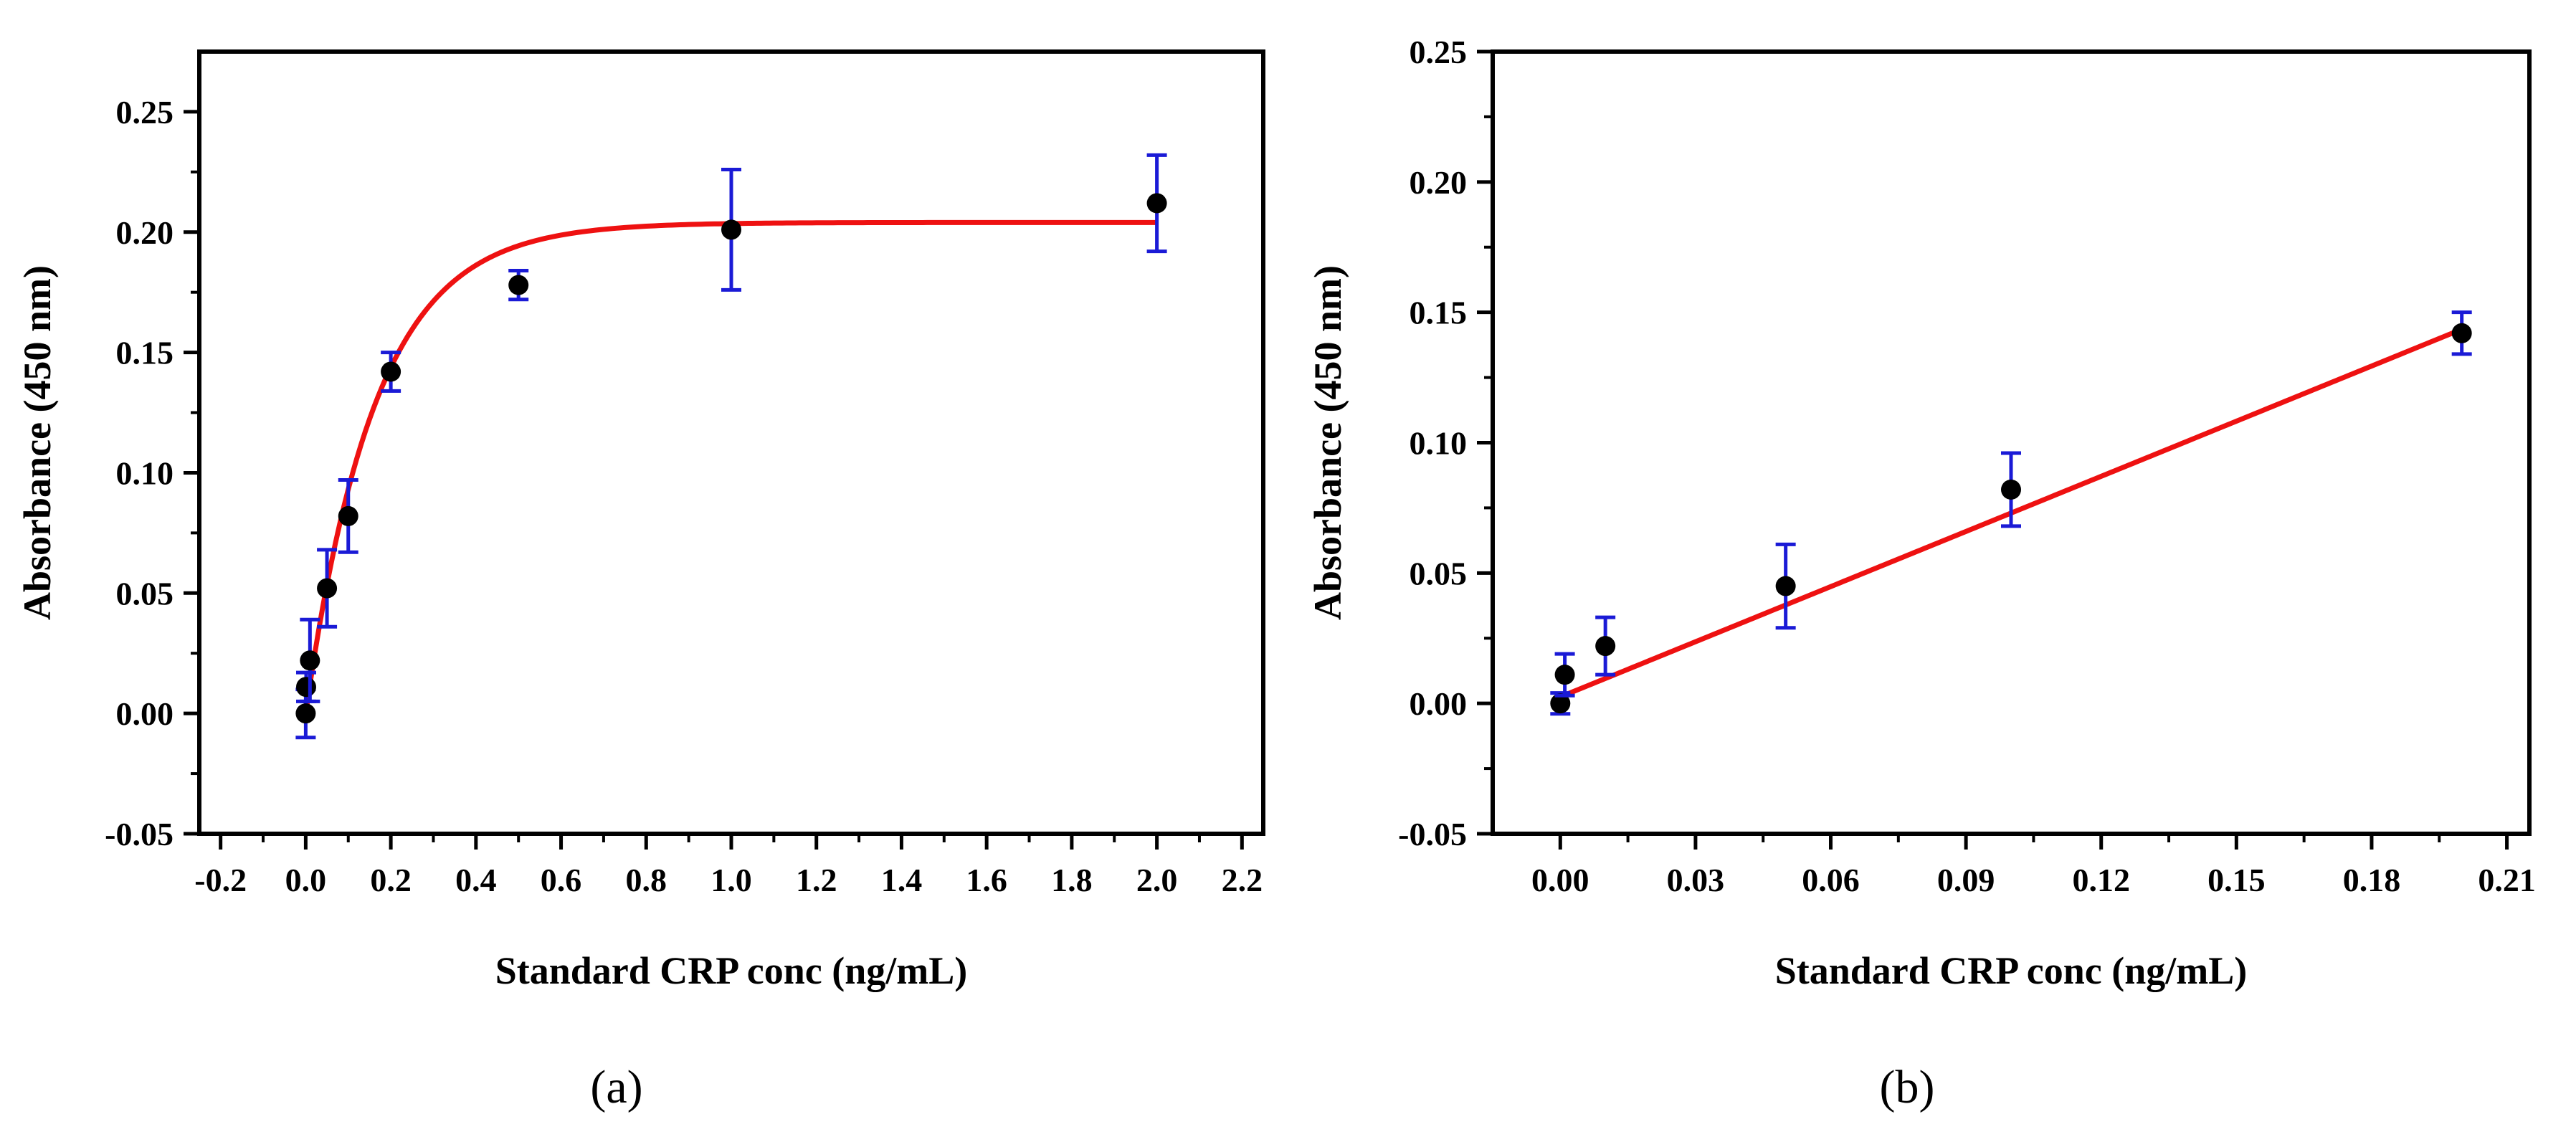  What do you see at coordinates (987, 880) in the screenshot?
I see `x-tick-label: 1.6` at bounding box center [987, 880].